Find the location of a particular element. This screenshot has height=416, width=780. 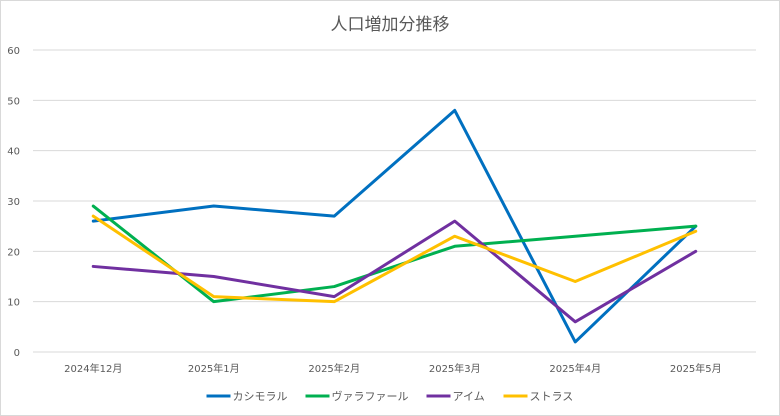

x-tick-label: 2025年4月 is located at coordinates (575, 368).